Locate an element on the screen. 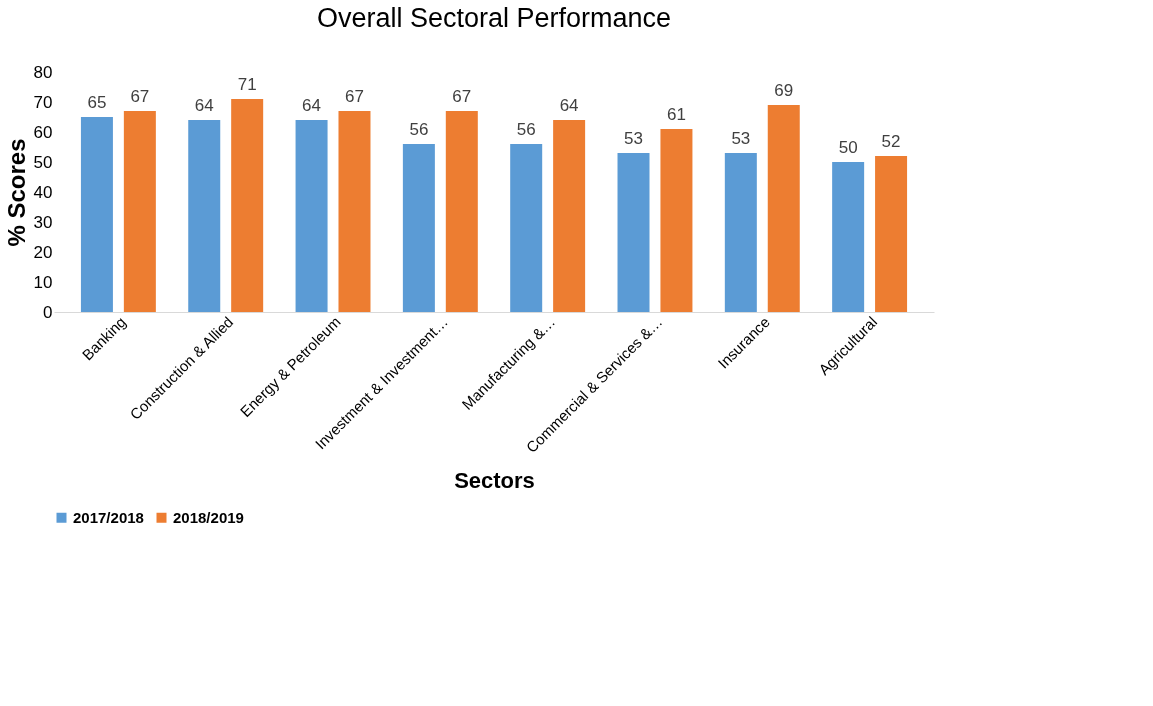  y-tick-label: 10 is located at coordinates (43, 282).